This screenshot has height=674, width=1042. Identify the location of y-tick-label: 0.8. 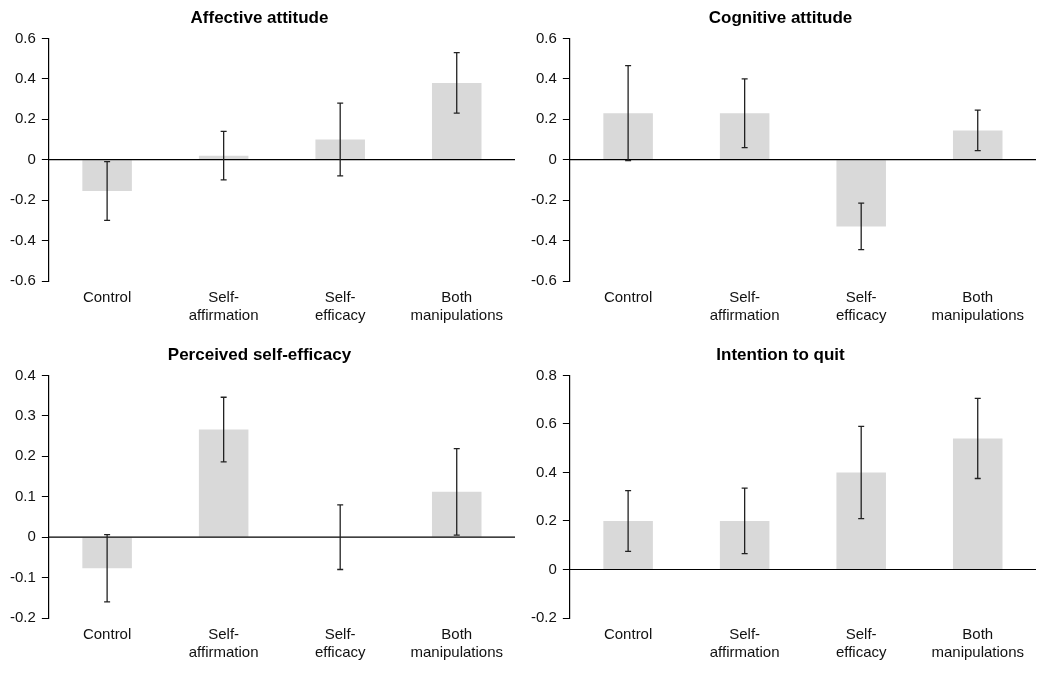
(546, 374).